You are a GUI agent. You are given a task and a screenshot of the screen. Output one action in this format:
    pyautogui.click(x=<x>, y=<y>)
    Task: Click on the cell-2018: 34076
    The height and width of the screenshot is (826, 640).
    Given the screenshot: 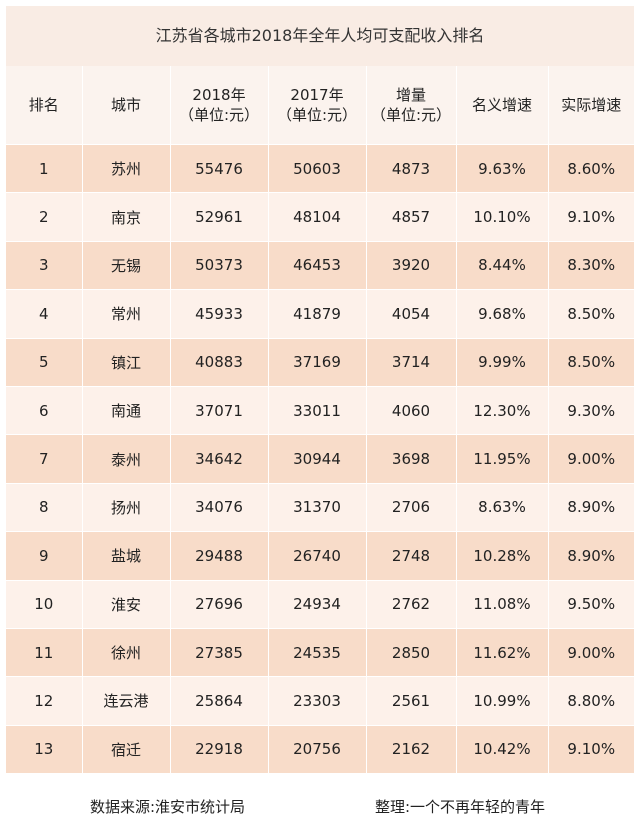 What is the action you would take?
    pyautogui.click(x=219, y=507)
    